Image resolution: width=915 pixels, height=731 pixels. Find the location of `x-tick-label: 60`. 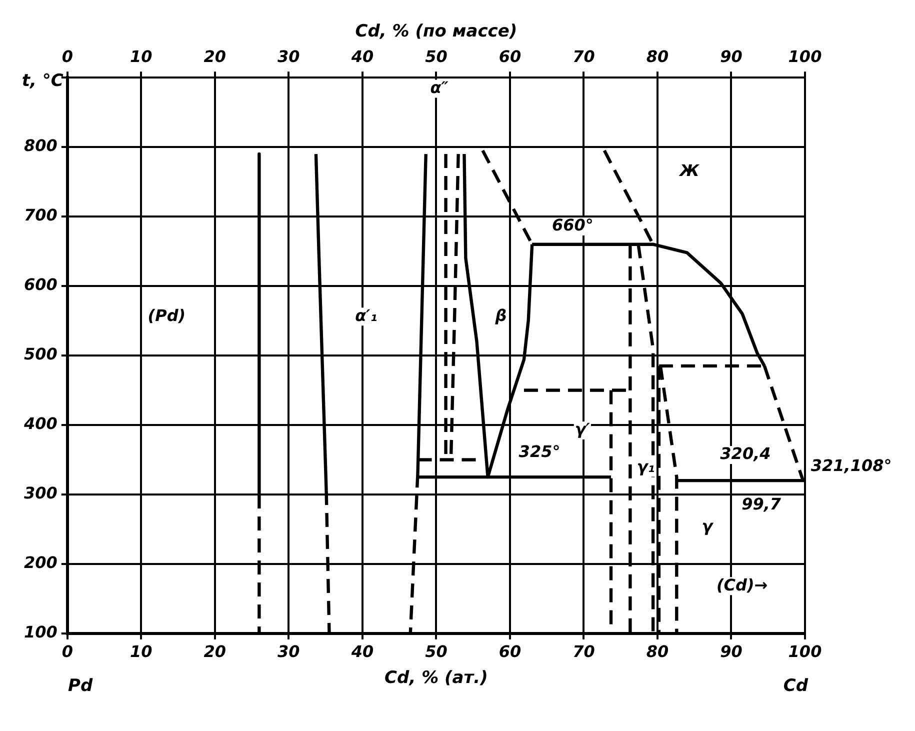

x-tick-label: 60 is located at coordinates (510, 652).